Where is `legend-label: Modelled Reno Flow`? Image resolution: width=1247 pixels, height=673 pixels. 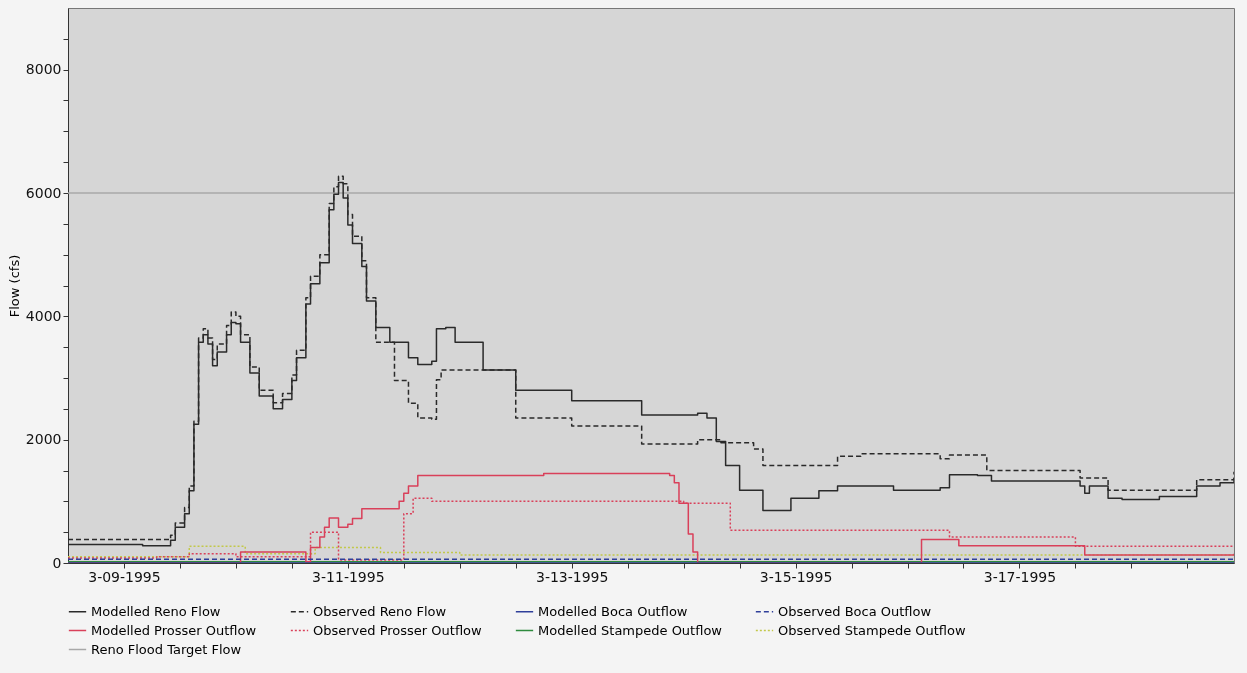
legend-label: Modelled Reno Flow is located at coordinates (156, 611).